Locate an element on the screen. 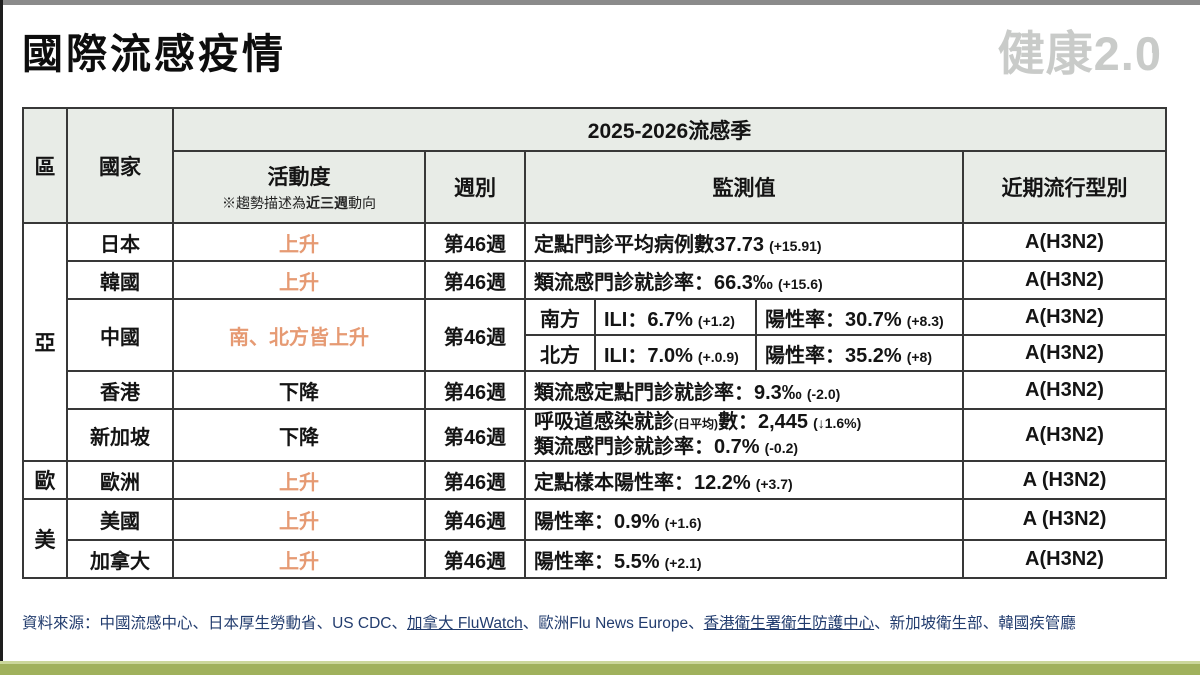 The width and height of the screenshot is (1200, 675). region-cell-america: 美 is located at coordinates (45, 538).